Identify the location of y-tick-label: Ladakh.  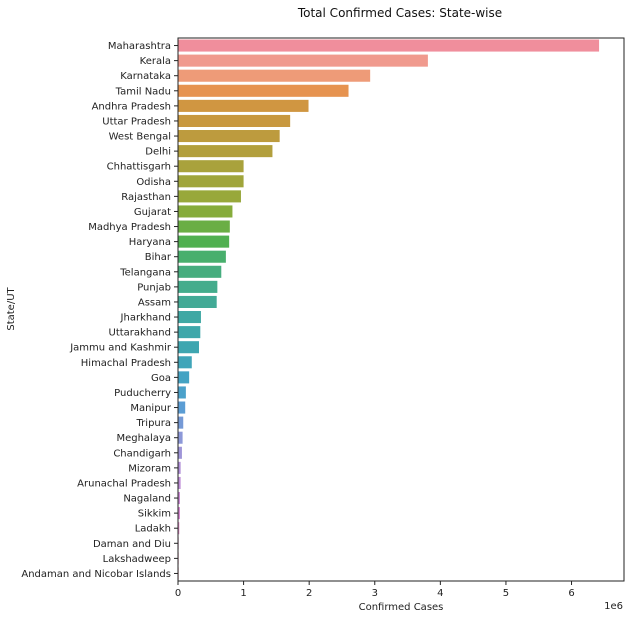
(153, 529).